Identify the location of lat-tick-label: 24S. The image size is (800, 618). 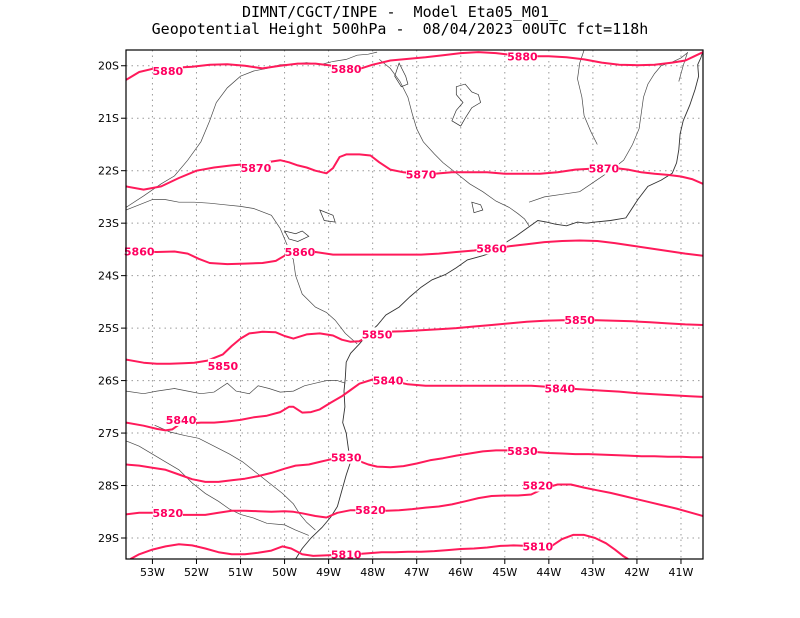
(108, 276).